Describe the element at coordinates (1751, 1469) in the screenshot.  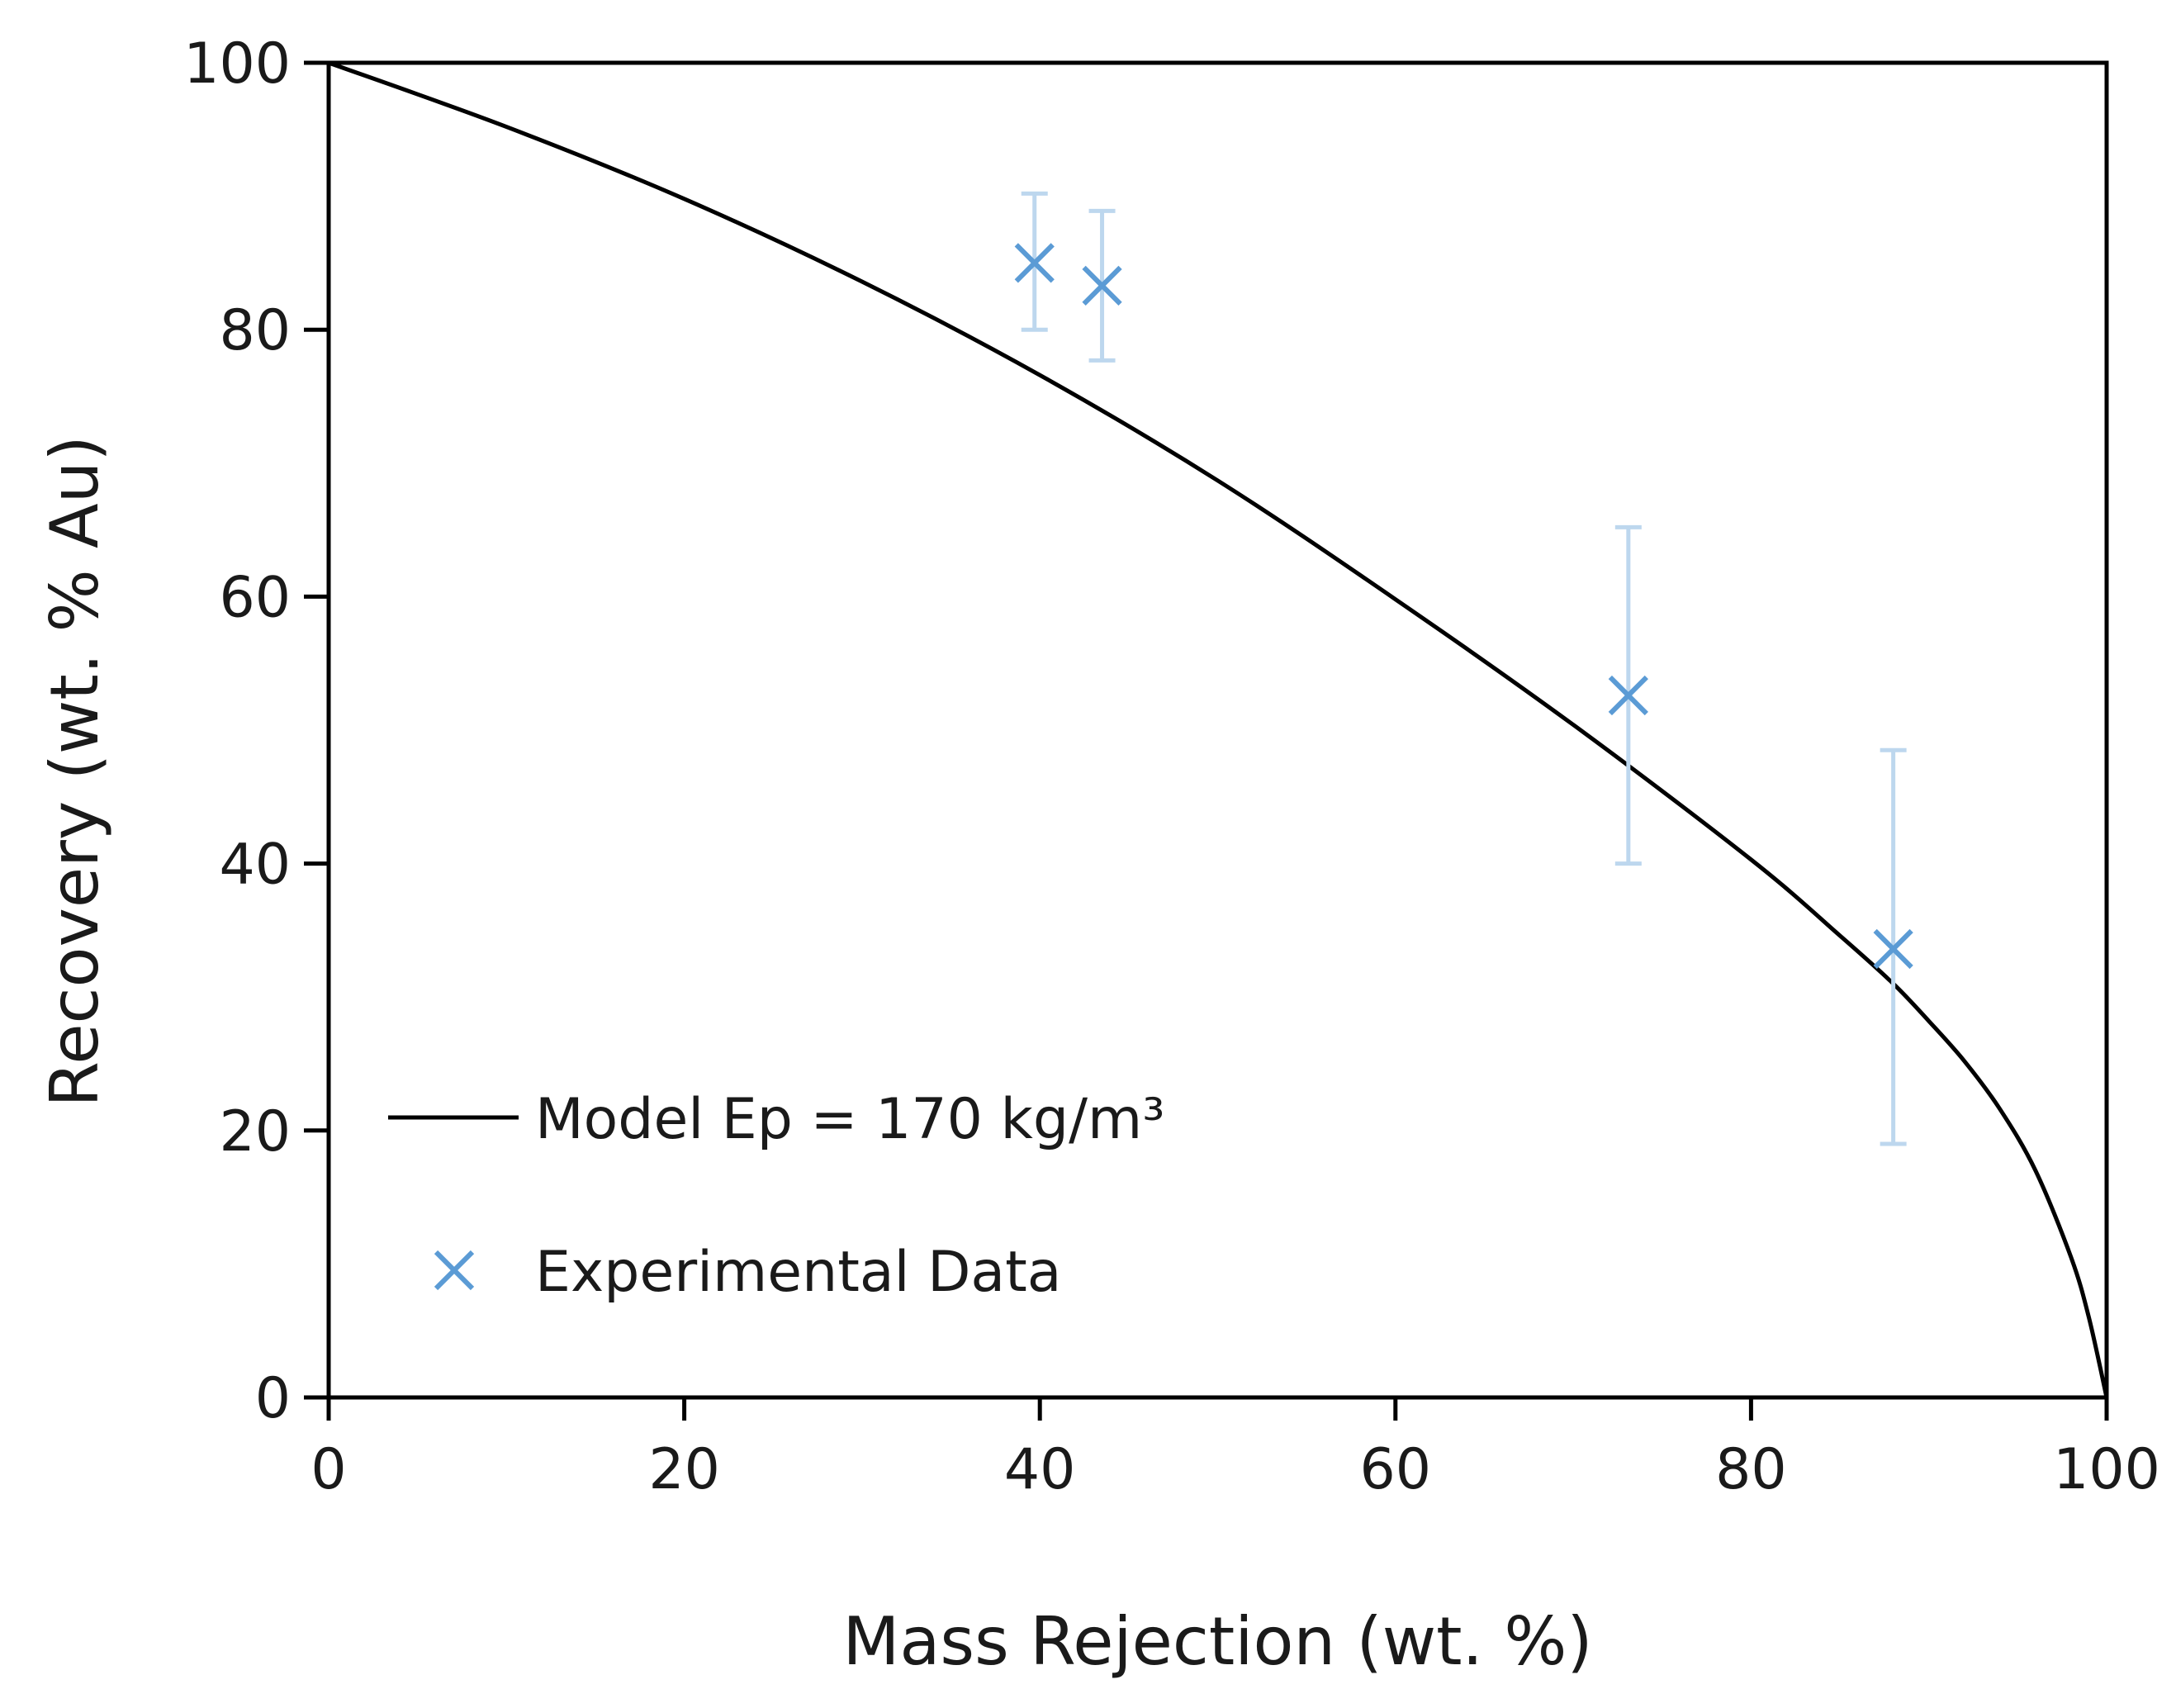
I see `x-tick-label-80: 80` at that location.